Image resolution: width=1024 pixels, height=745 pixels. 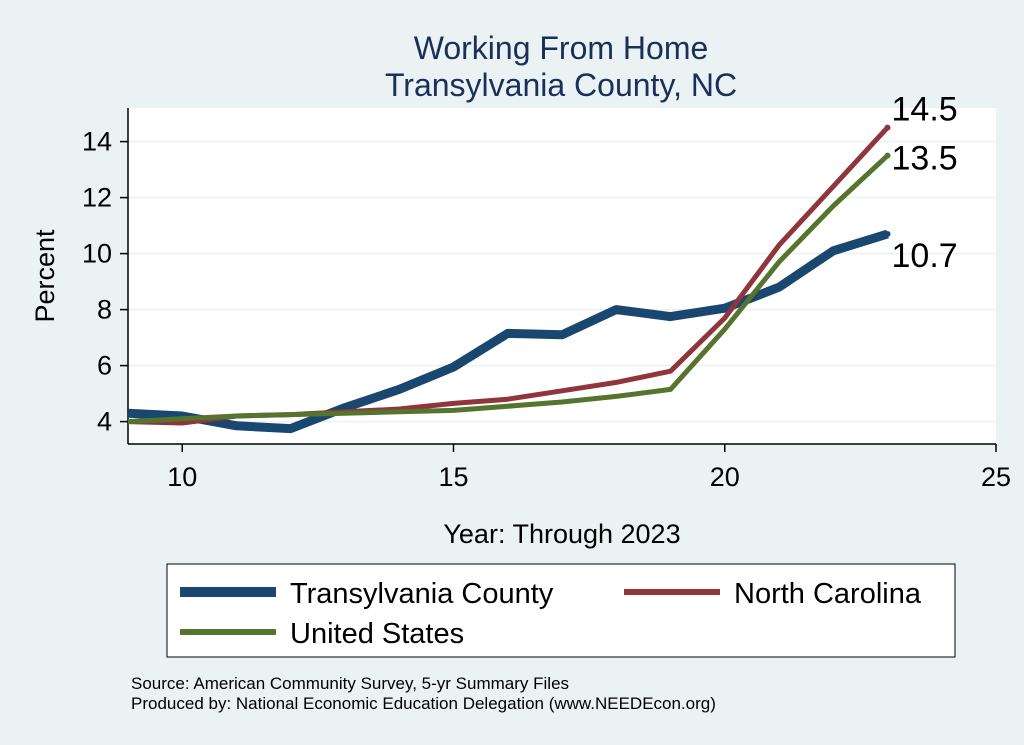 I want to click on legend-label-transylvania-county: Transylvania County, so click(x=422, y=594).